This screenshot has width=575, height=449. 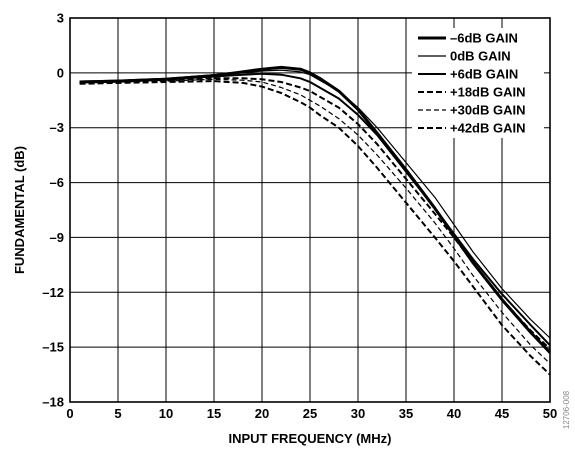 I want to click on legend-background, so click(x=478, y=83).